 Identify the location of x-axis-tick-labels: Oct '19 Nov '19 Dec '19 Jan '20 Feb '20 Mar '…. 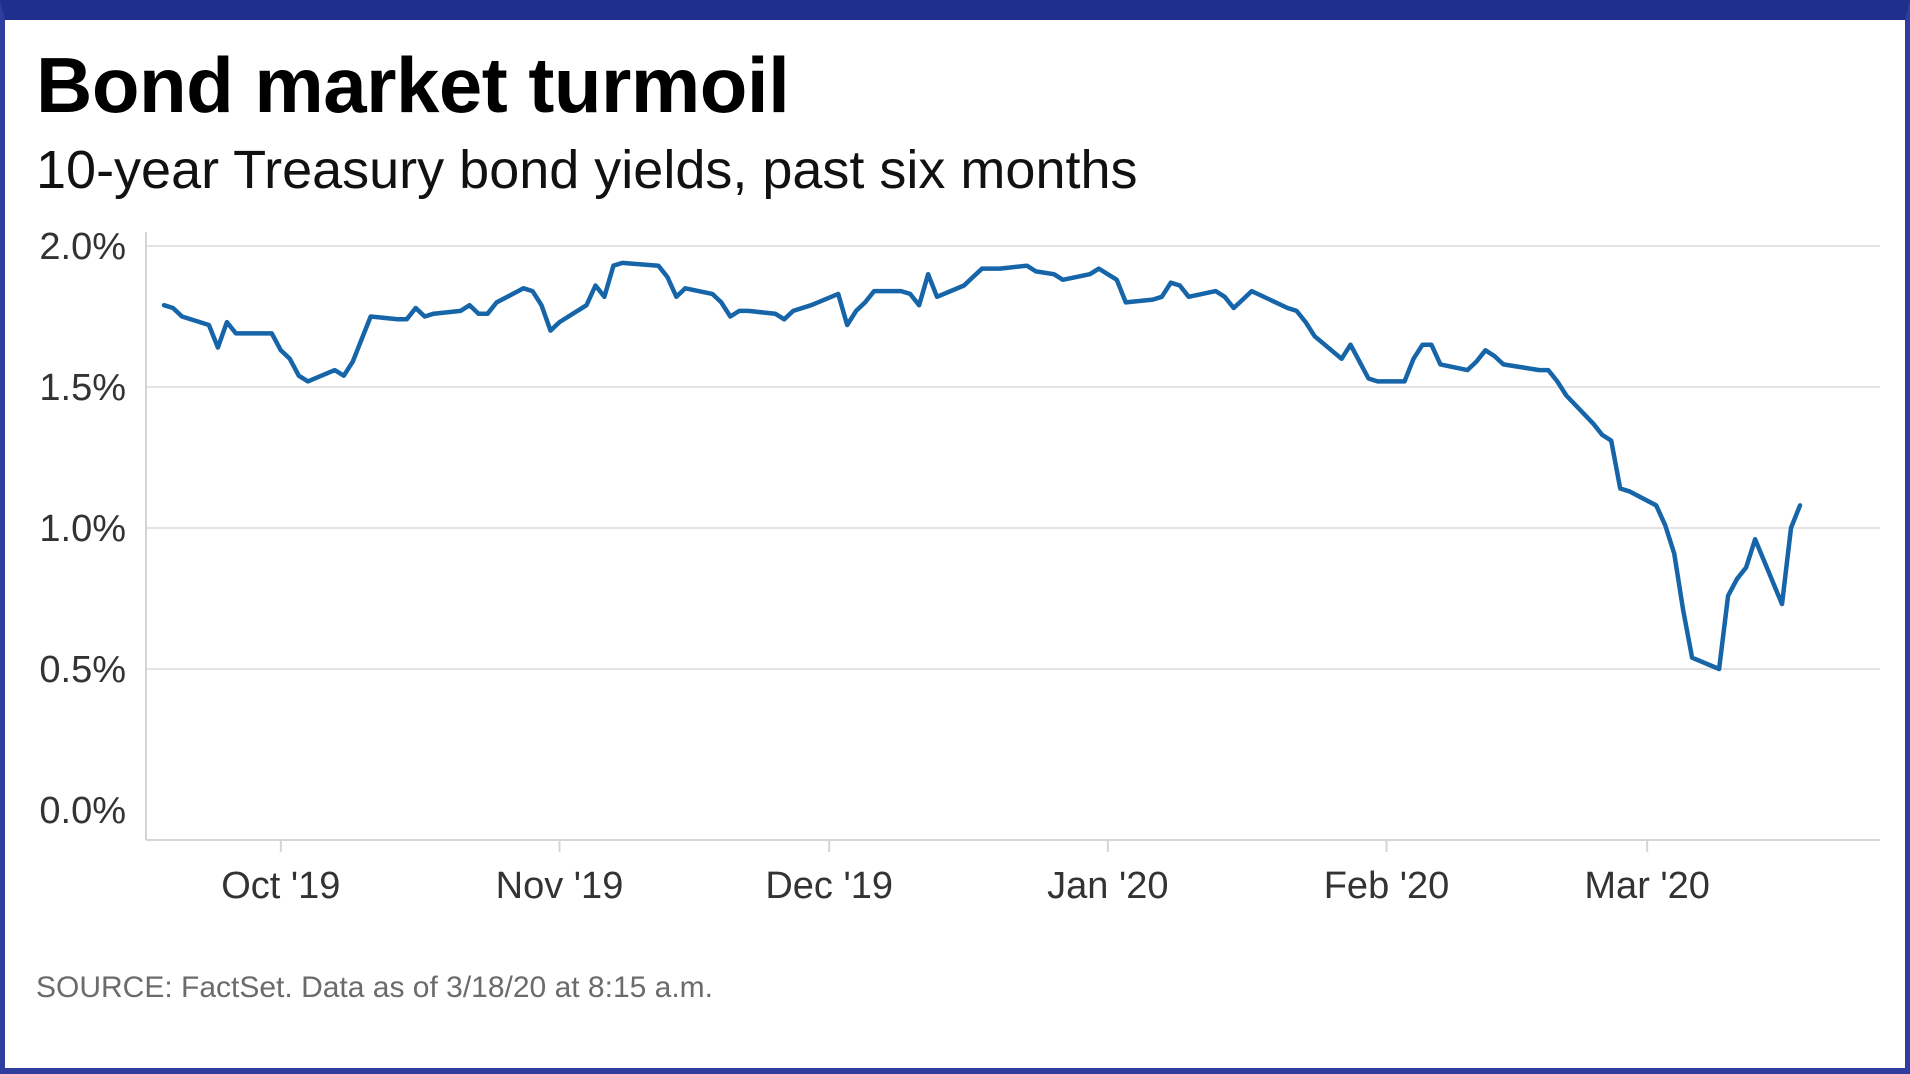
(965, 886).